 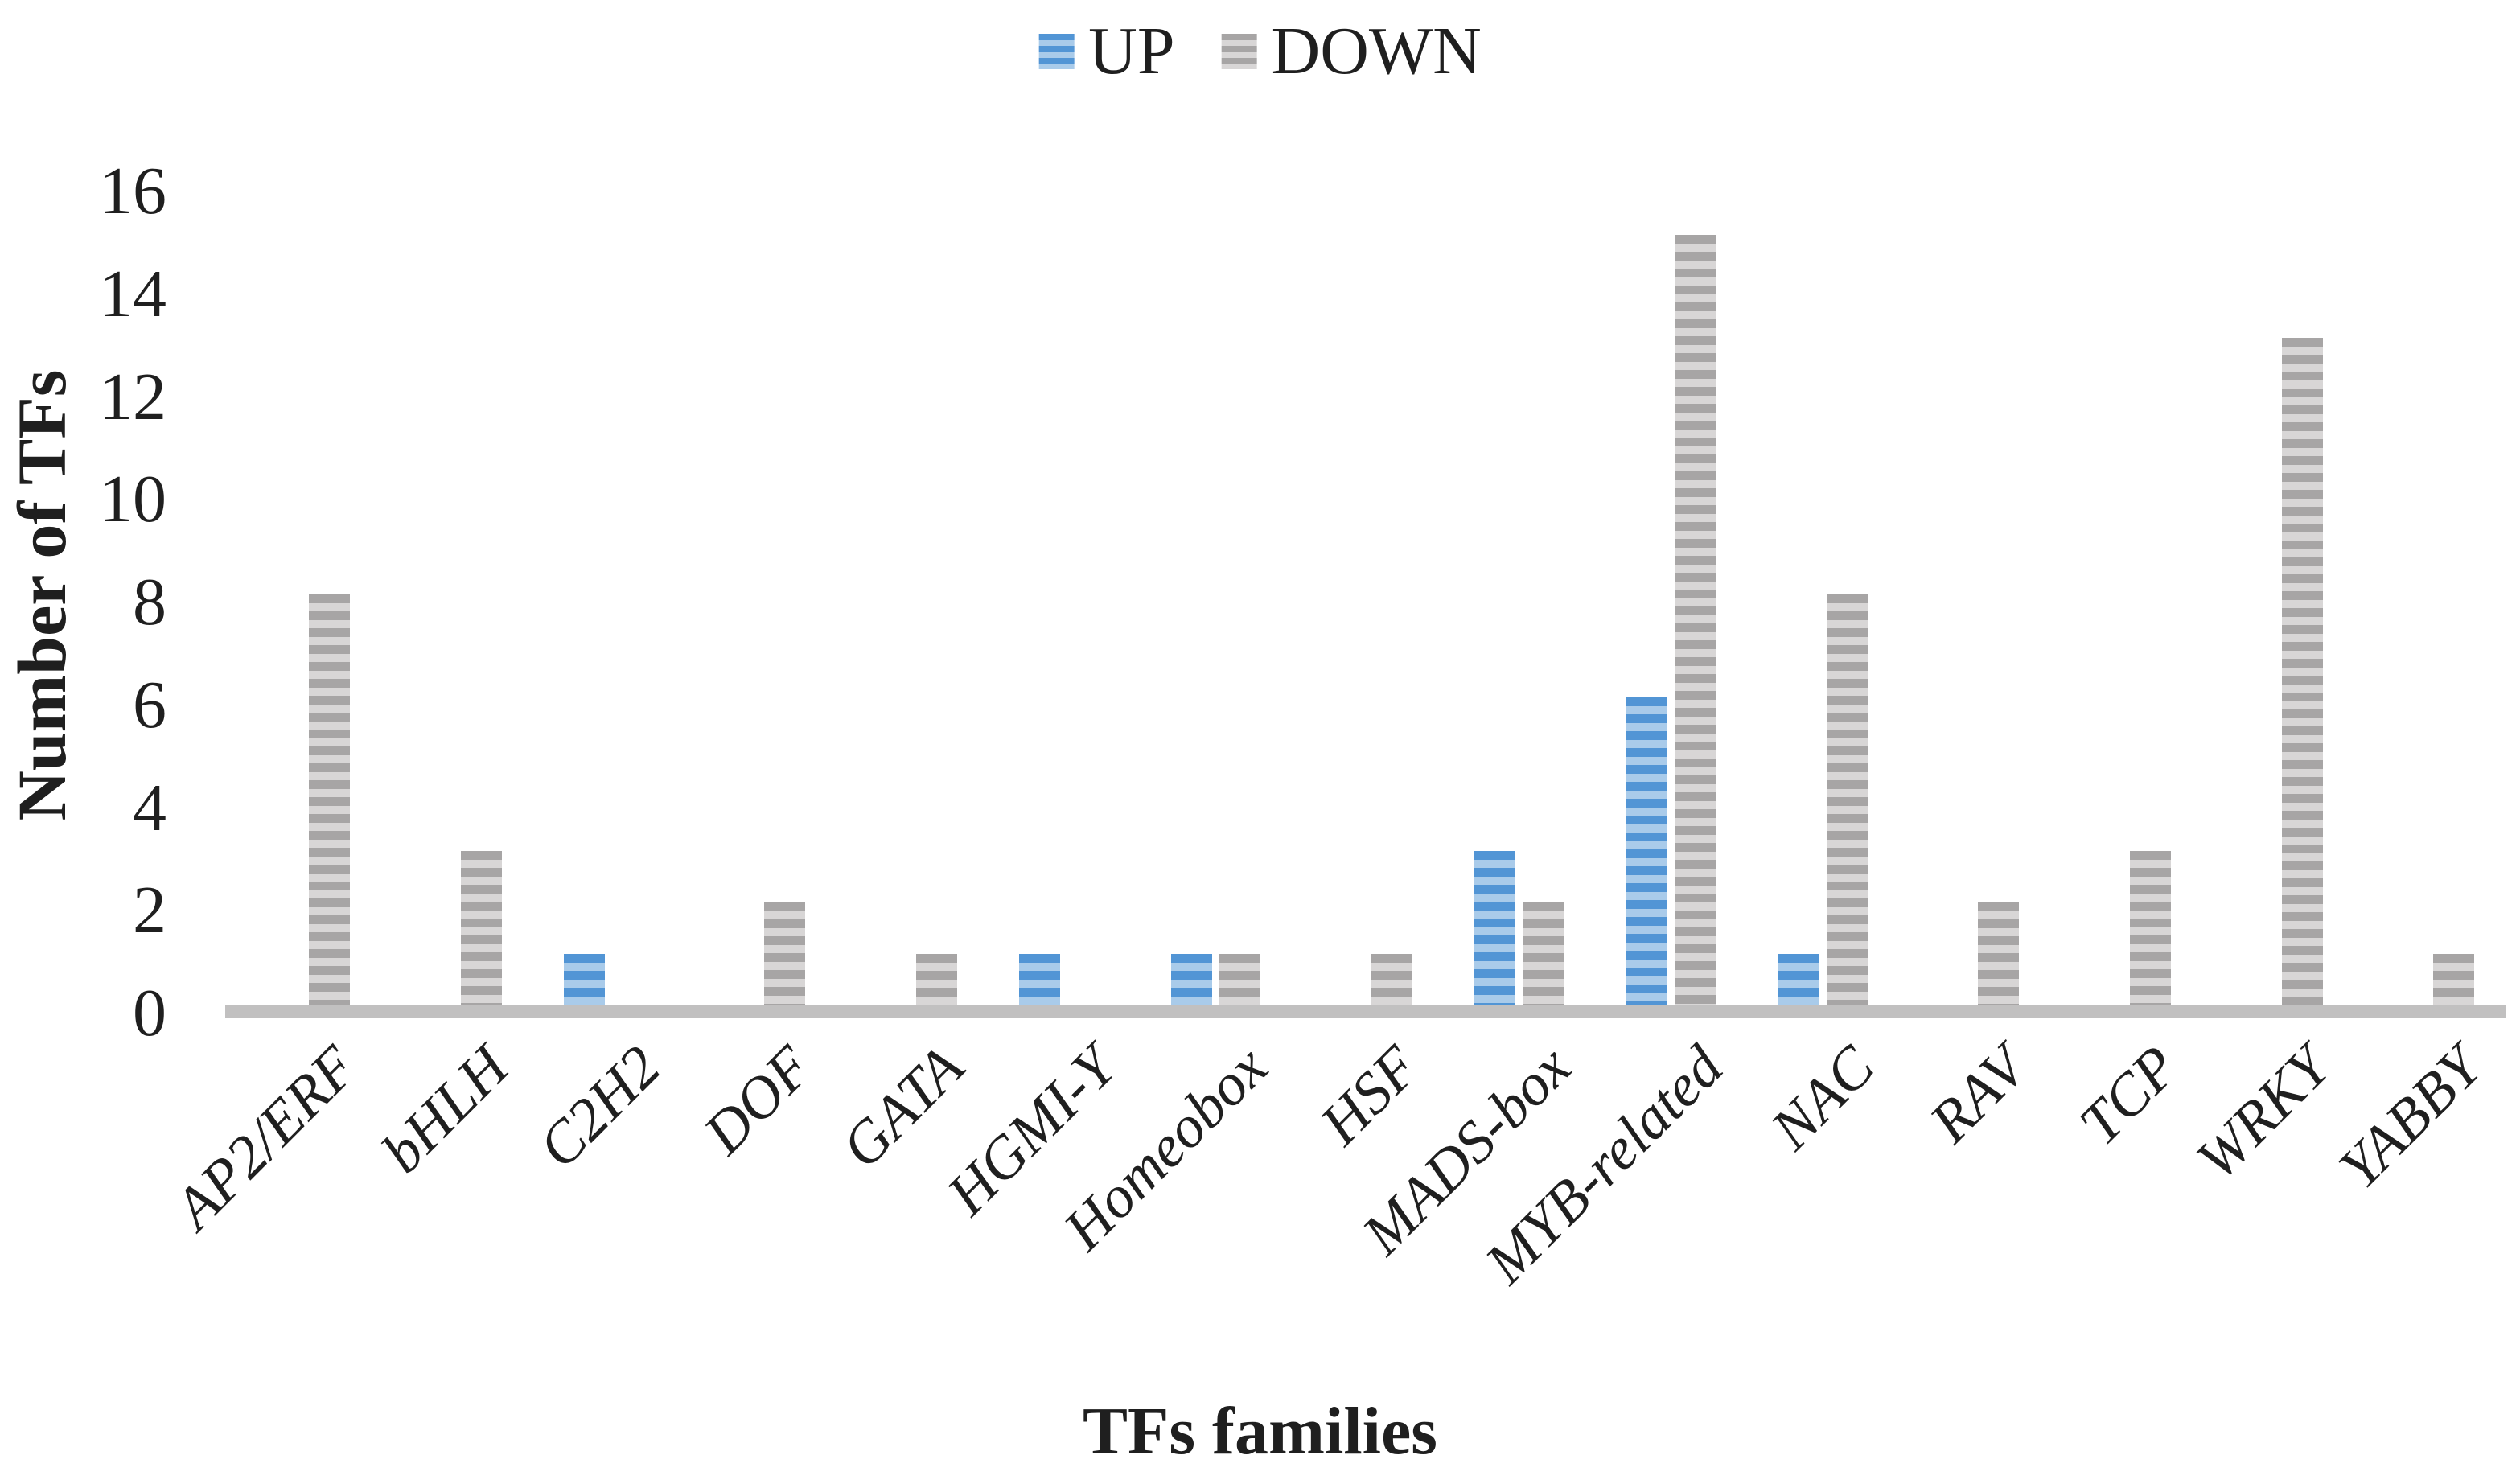 I want to click on y-tick-label-10: 10, so click(x=132, y=499).